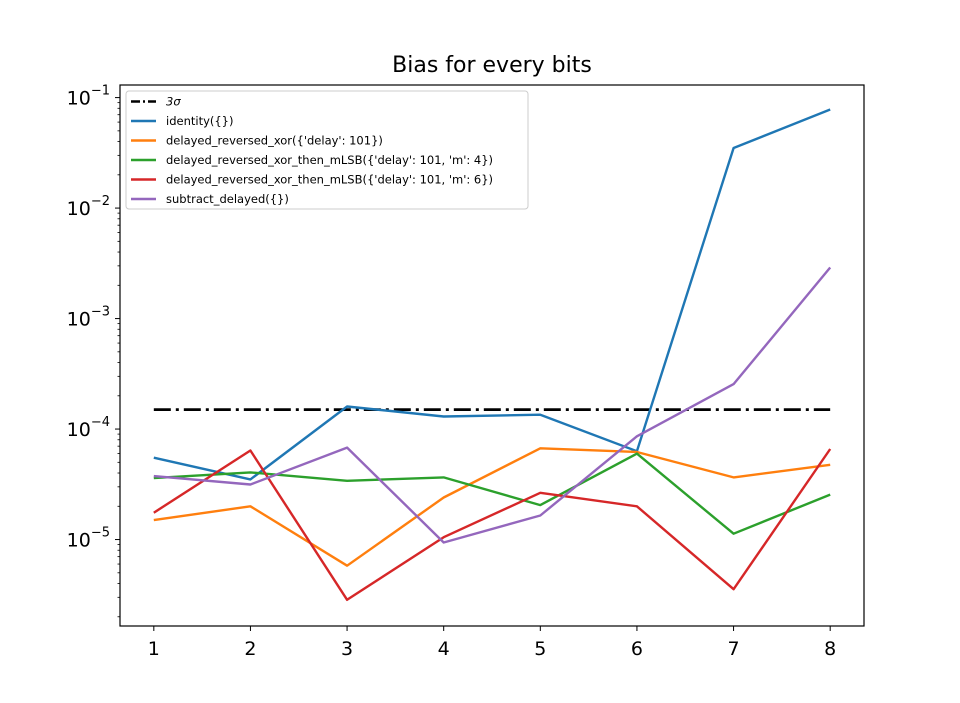 The height and width of the screenshot is (703, 960). What do you see at coordinates (88, 428) in the screenshot?
I see `y-tick-label: 10⁻⁴` at bounding box center [88, 428].